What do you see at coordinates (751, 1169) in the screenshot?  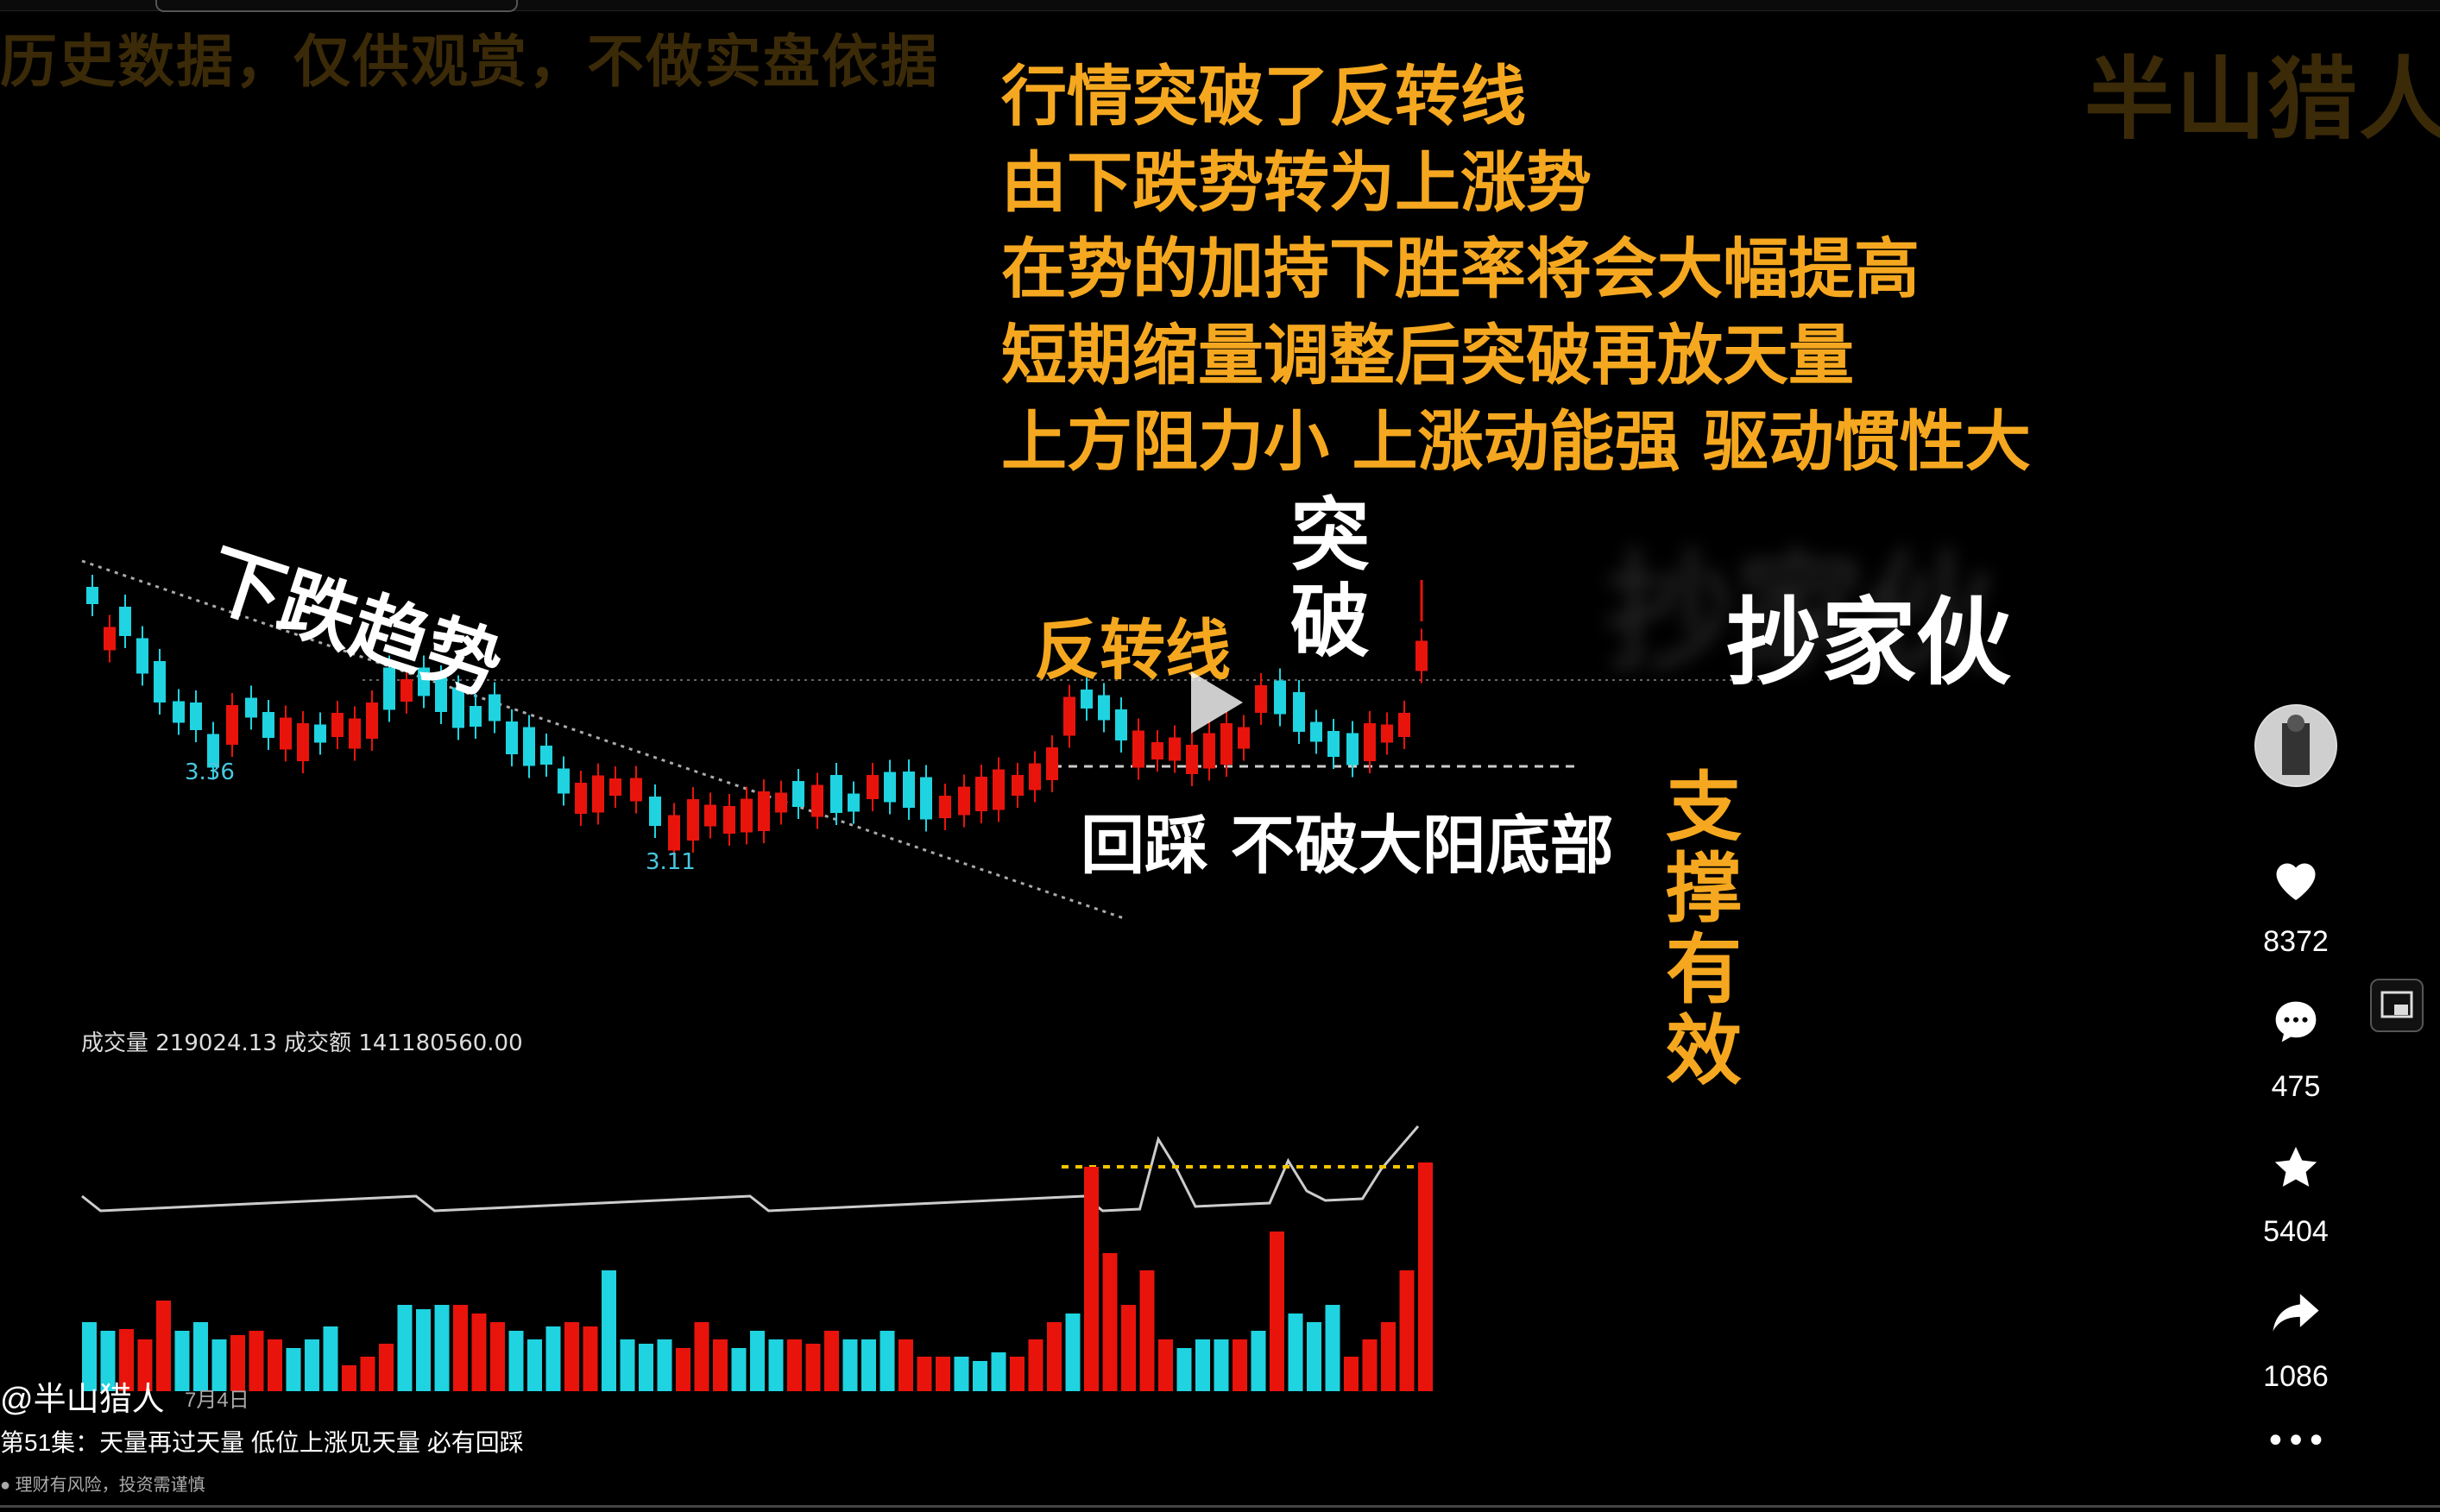 I see `volume-average-line` at bounding box center [751, 1169].